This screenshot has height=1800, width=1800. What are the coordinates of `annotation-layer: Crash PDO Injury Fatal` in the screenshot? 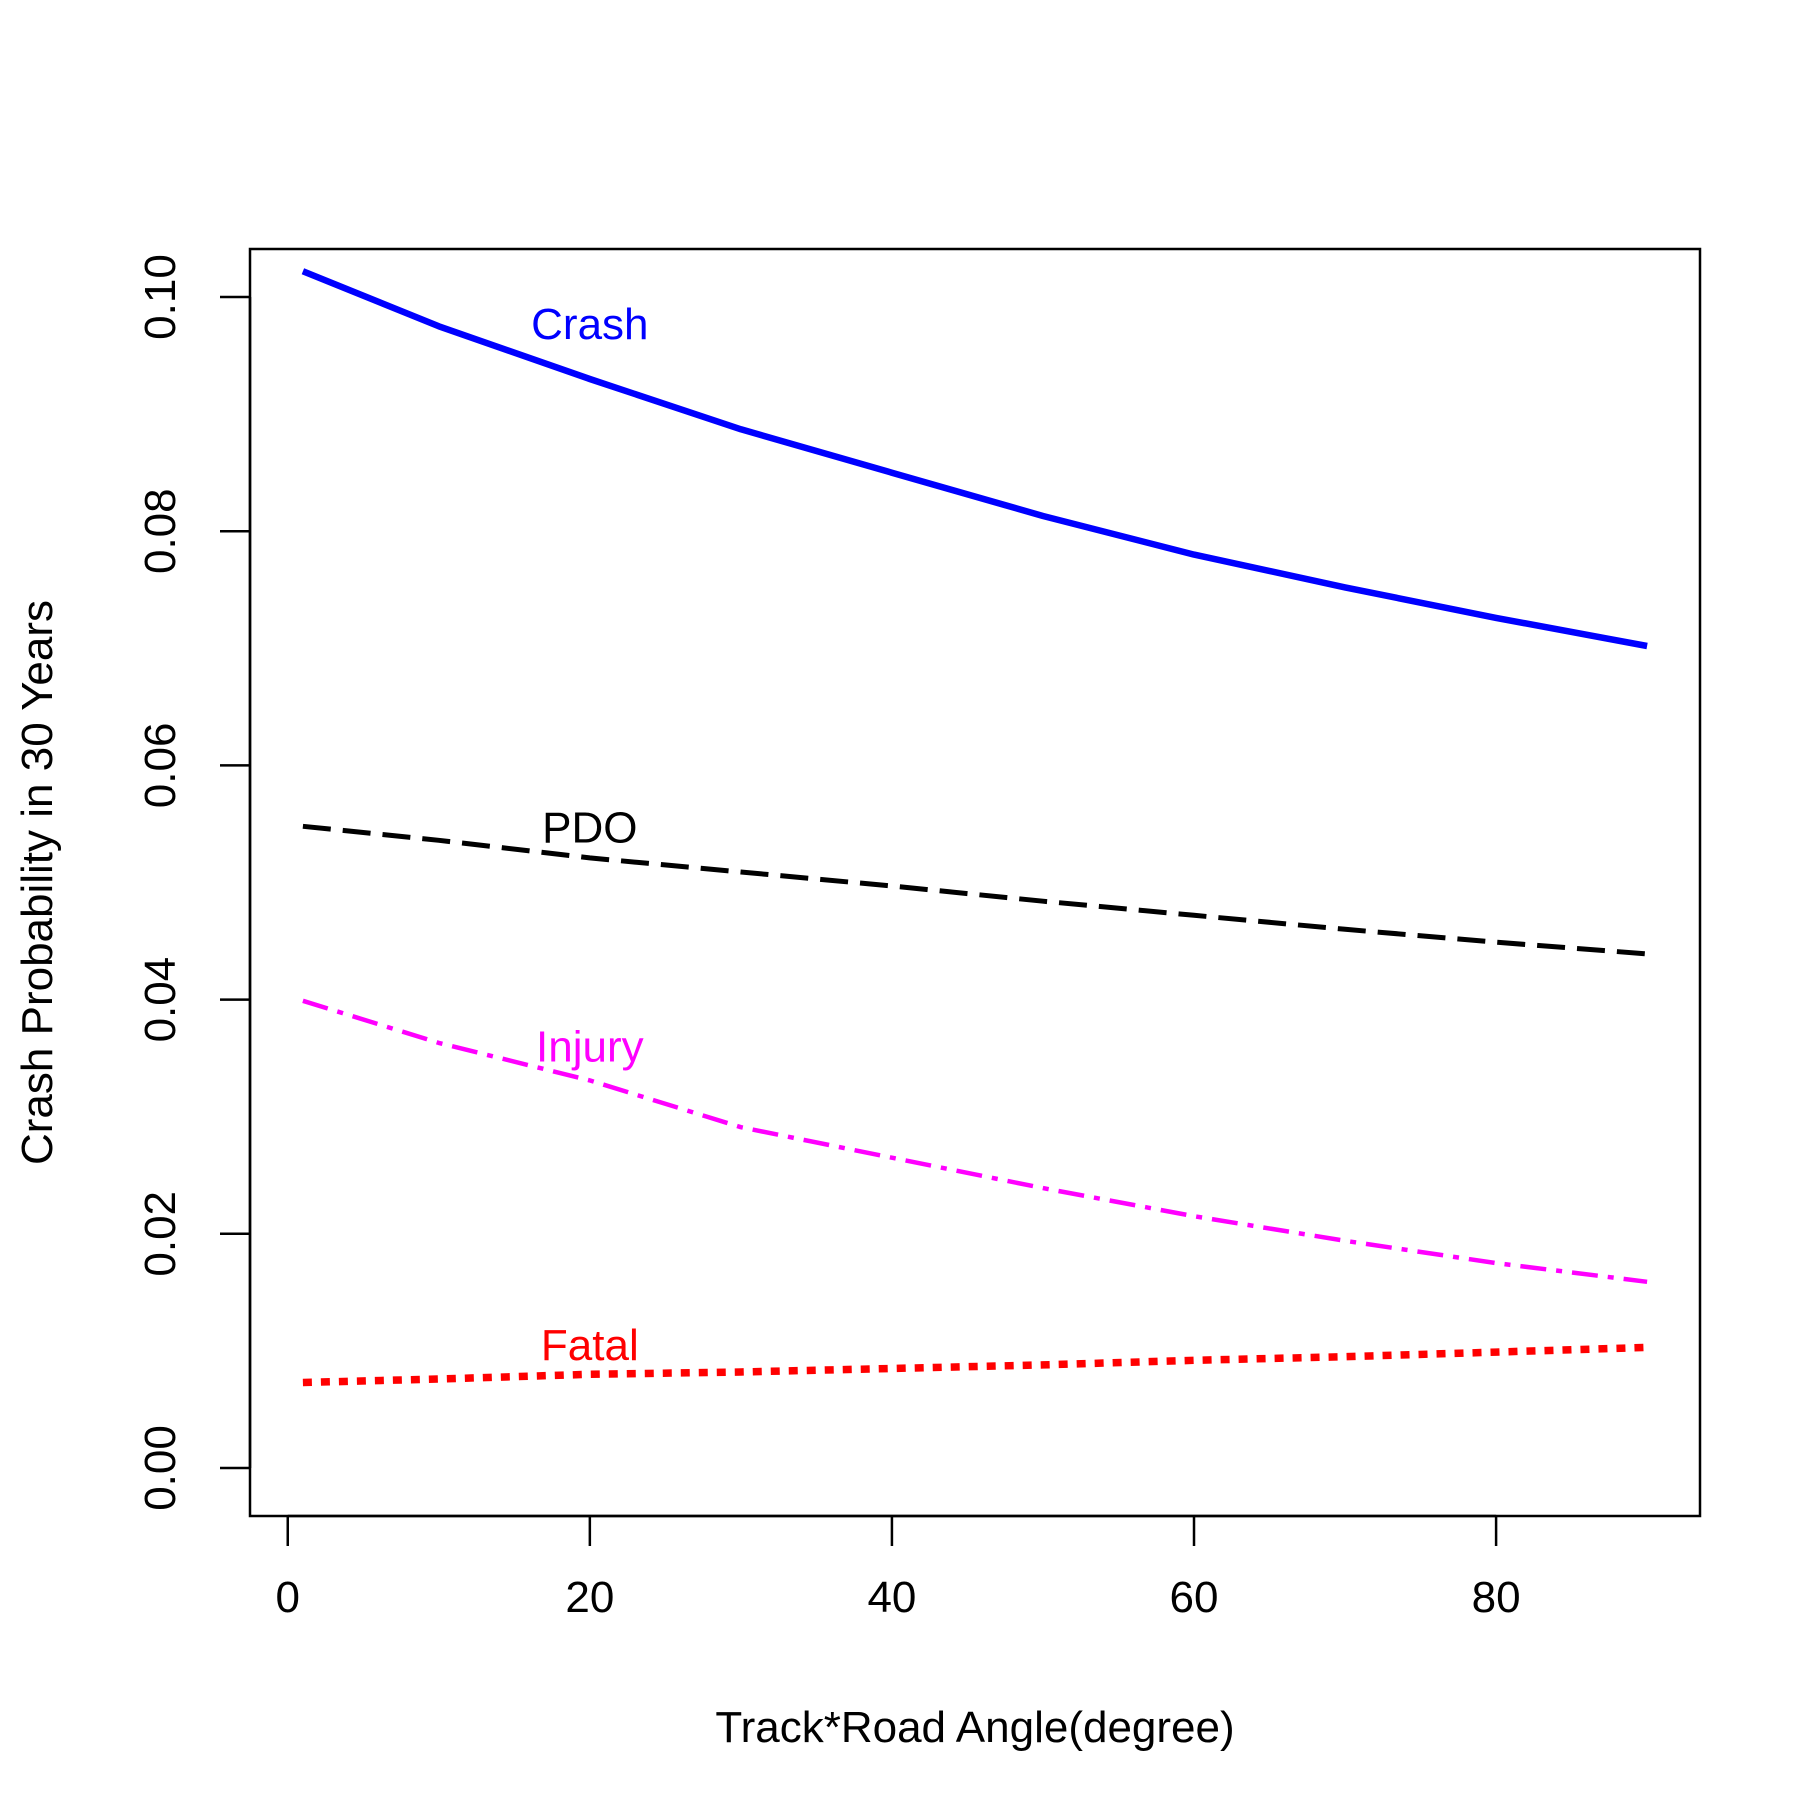 It's located at (589, 835).